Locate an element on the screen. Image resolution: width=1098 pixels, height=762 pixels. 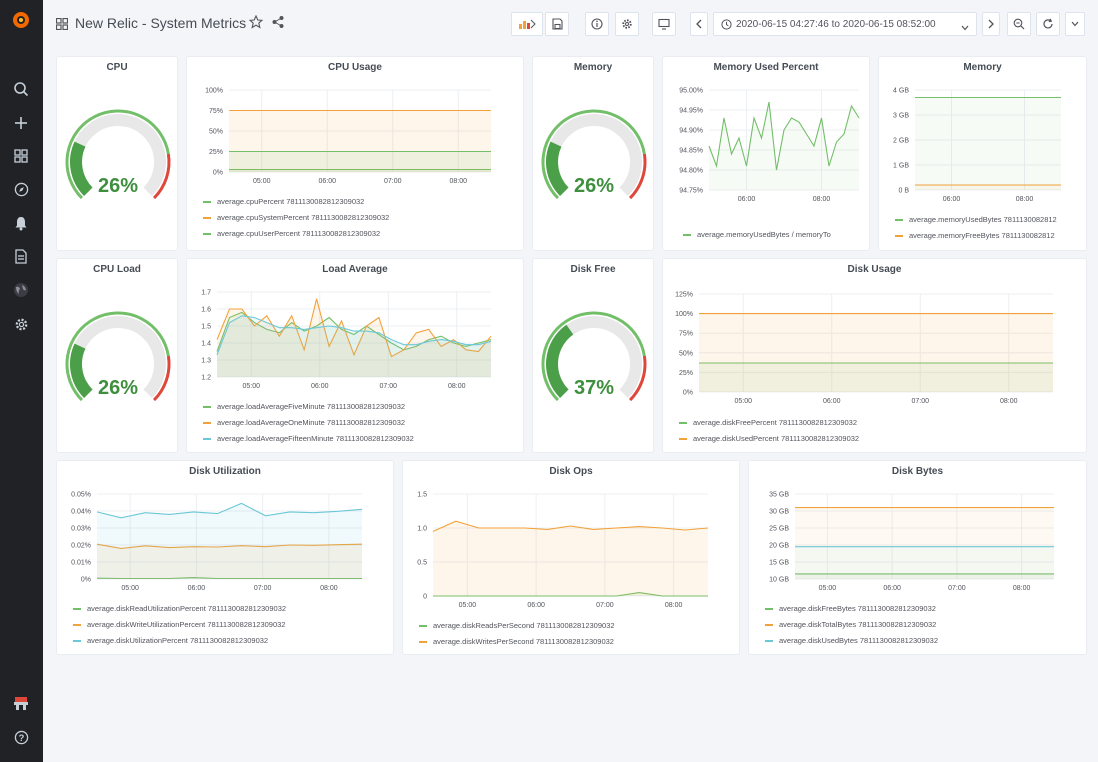
dashboards-icon is located at coordinates (21, 156).